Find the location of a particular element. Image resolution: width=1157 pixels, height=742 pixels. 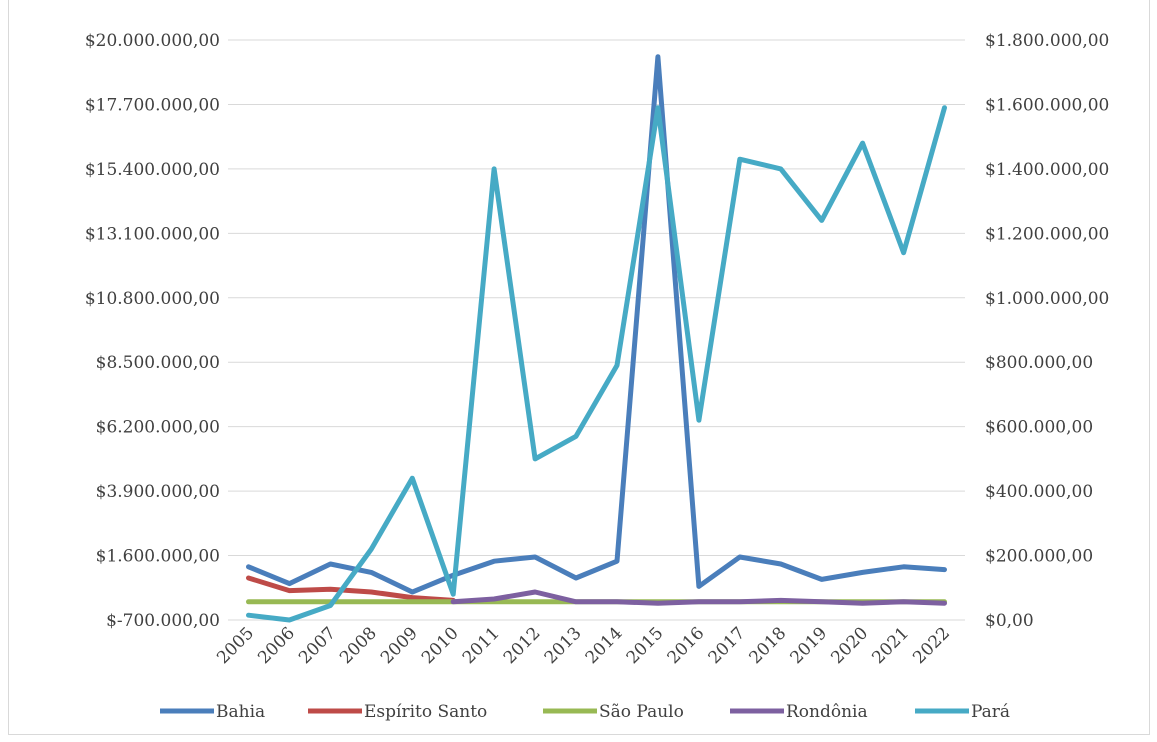

left-axis-tick-label: $3.900.000,00 is located at coordinates (158, 492).